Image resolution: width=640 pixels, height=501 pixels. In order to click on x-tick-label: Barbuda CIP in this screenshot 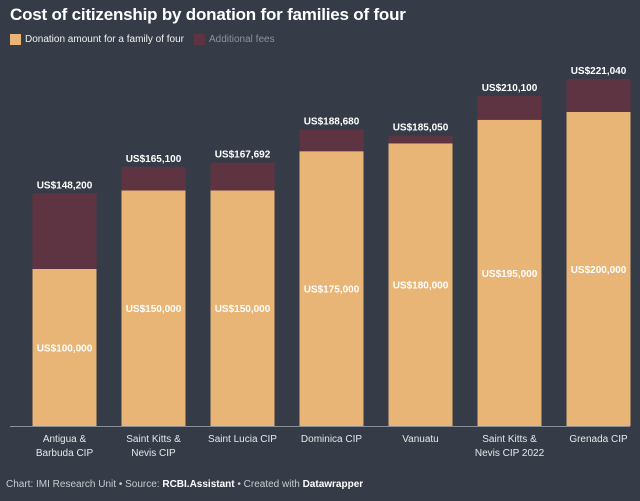, I will do `click(65, 453)`.